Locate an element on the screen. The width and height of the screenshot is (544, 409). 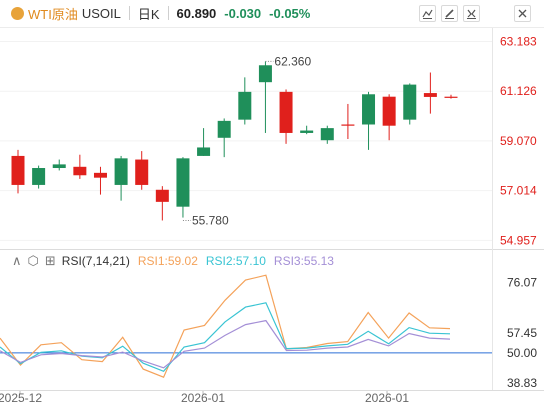
collapse-icon: ∧ is located at coordinates (17, 260).